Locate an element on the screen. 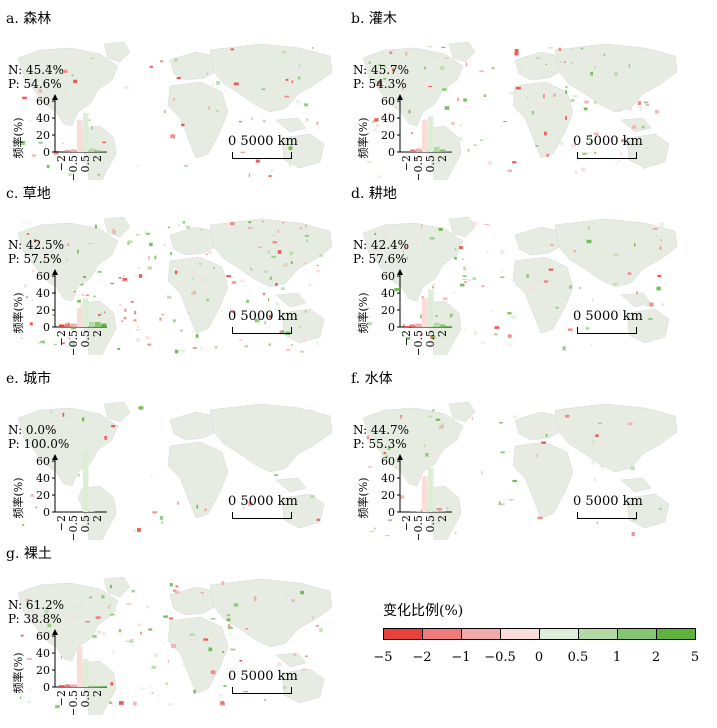  x-tick-label: 2 is located at coordinates (97, 518).